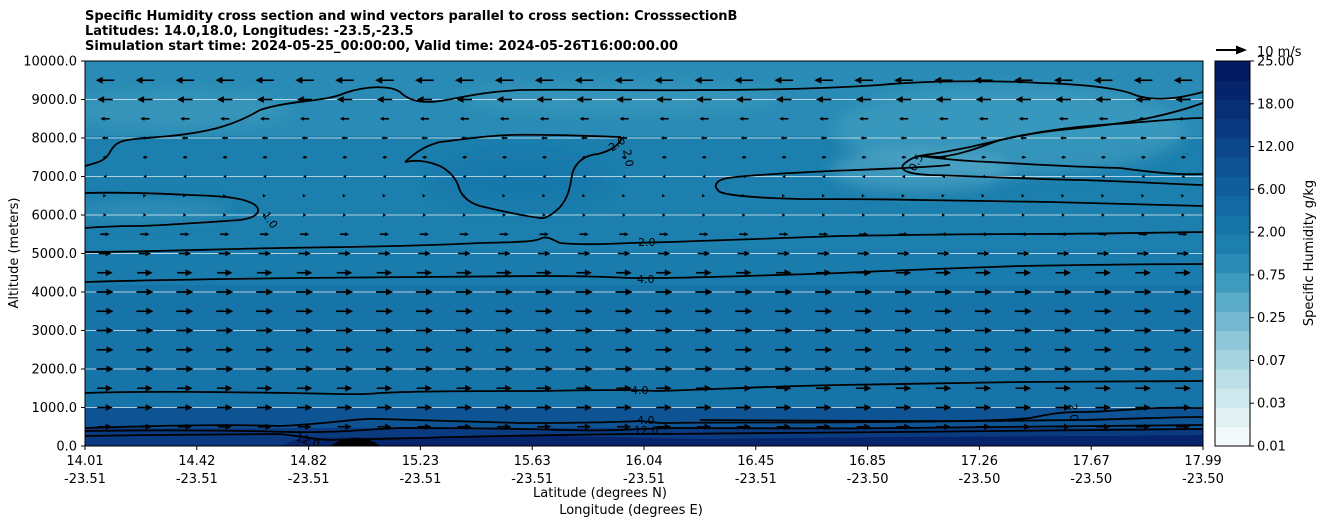 The width and height of the screenshot is (1326, 526). What do you see at coordinates (640, 390) in the screenshot?
I see `contour-label: 4.0` at bounding box center [640, 390].